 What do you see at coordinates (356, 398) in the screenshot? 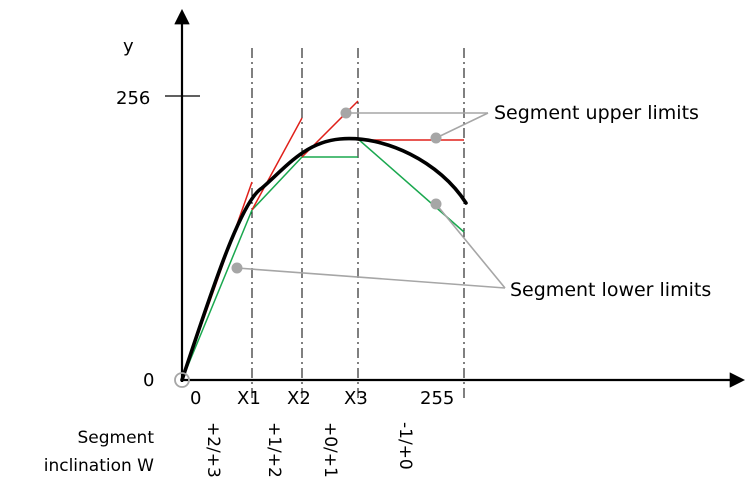
I see `x-tick-label-x3: X3` at bounding box center [356, 398].